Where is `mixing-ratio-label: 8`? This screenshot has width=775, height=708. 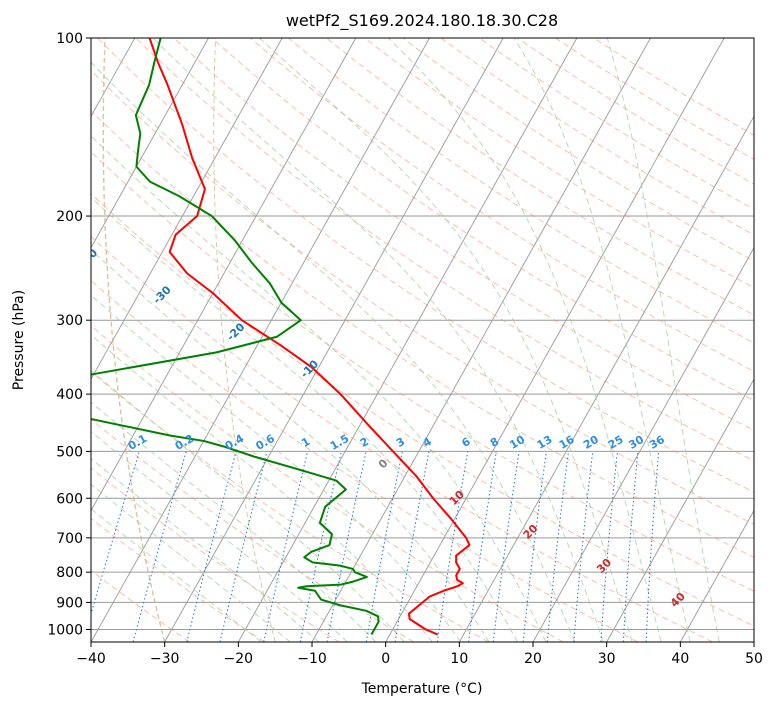 mixing-ratio-label: 8 is located at coordinates (494, 442).